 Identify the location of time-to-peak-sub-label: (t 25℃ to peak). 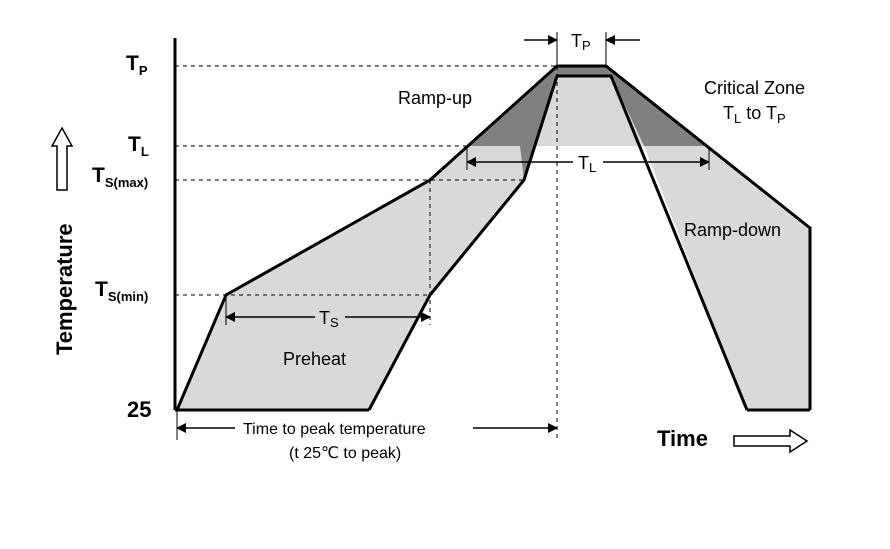
(345, 453).